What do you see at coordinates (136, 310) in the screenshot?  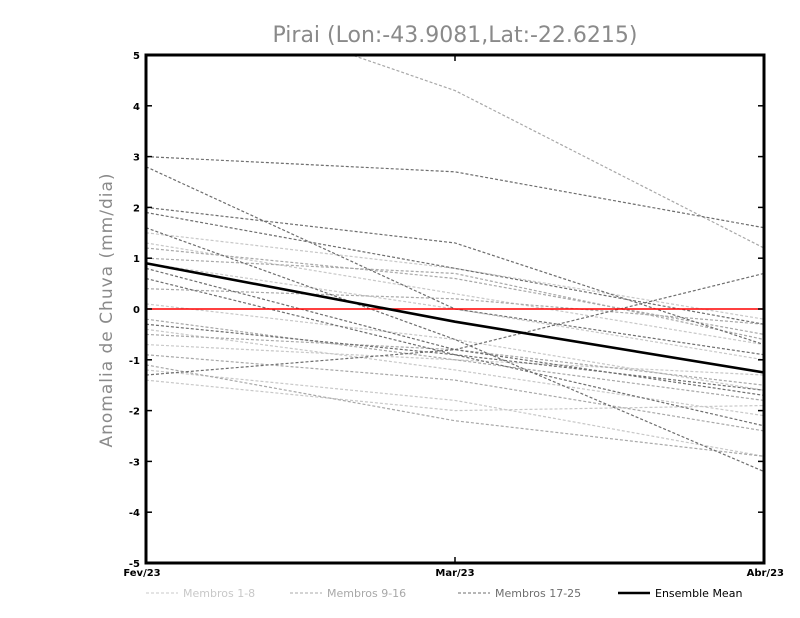 I see `y-tick-label: 0` at bounding box center [136, 310].